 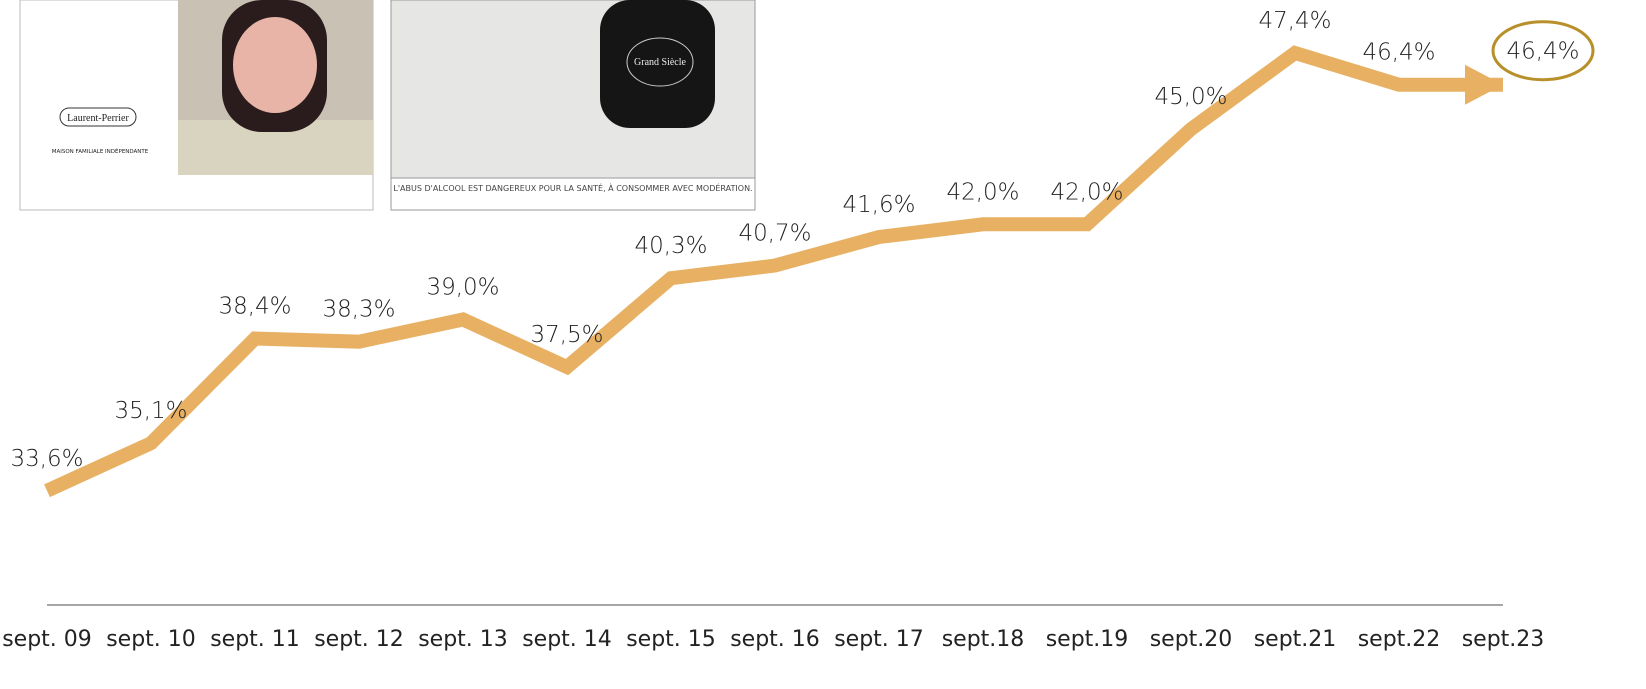 What do you see at coordinates (775, 639) in the screenshot?
I see `x-tick-label: sept. 16` at bounding box center [775, 639].